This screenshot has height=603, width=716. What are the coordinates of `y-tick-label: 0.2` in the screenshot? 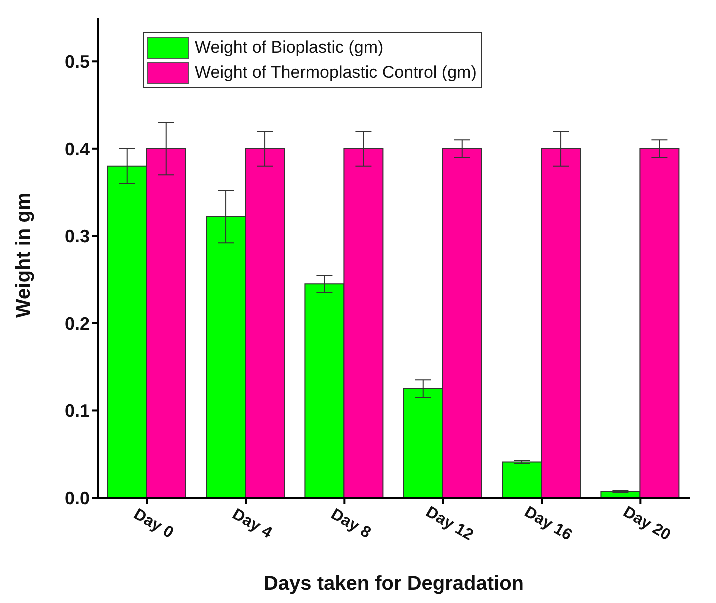 It's located at (77, 324).